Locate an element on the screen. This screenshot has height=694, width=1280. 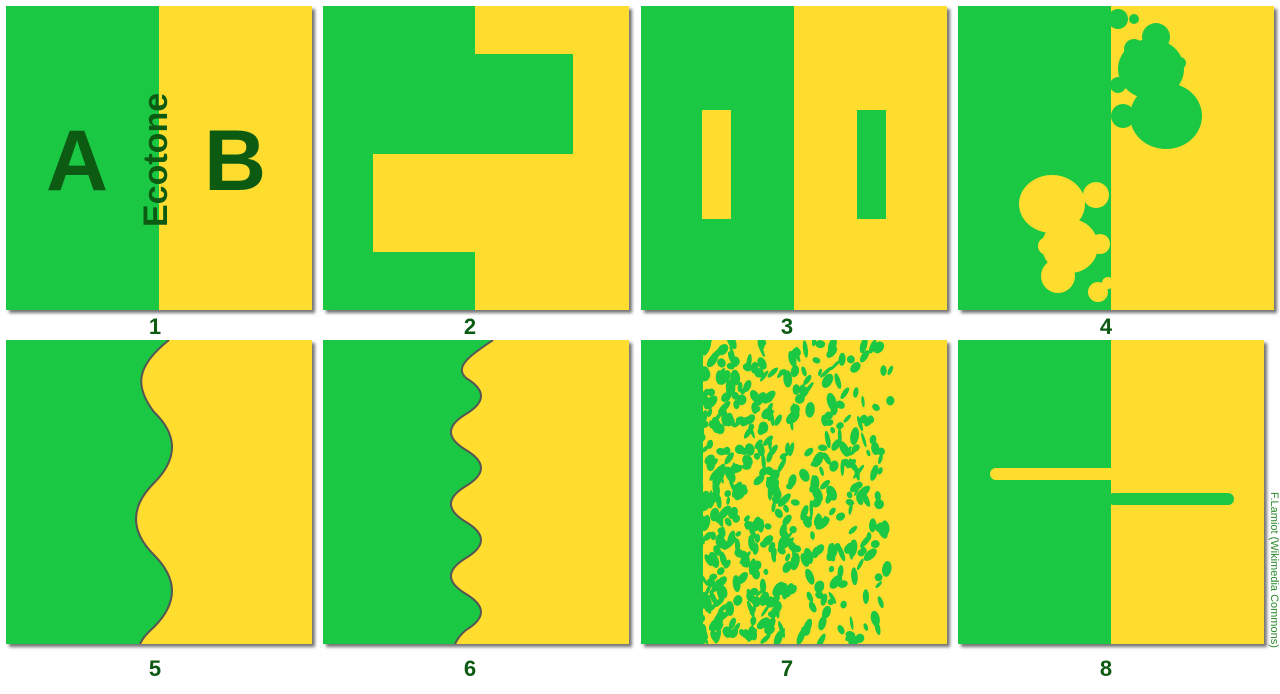
panel-1: A B Ecotone is located at coordinates (159, 158).